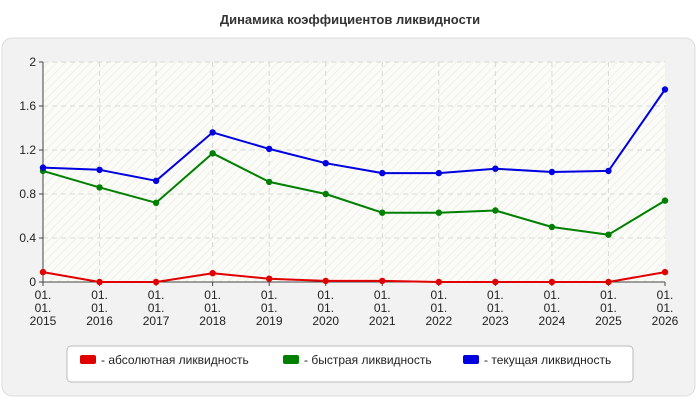 The image size is (700, 400). What do you see at coordinates (608, 308) in the screenshot?
I see `x-tick-label: 01. 01. 2025` at bounding box center [608, 308].